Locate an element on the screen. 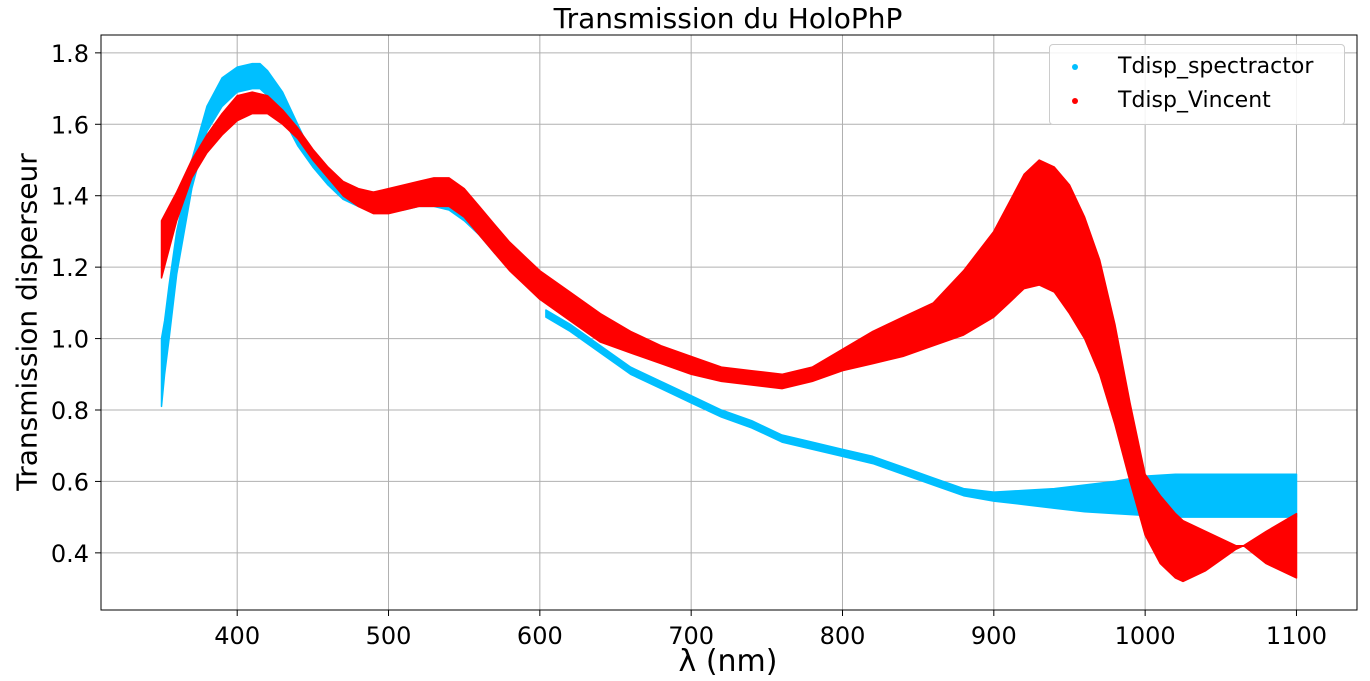  legend-label-vincent: Tdisp_Vincent is located at coordinates (1194, 100).